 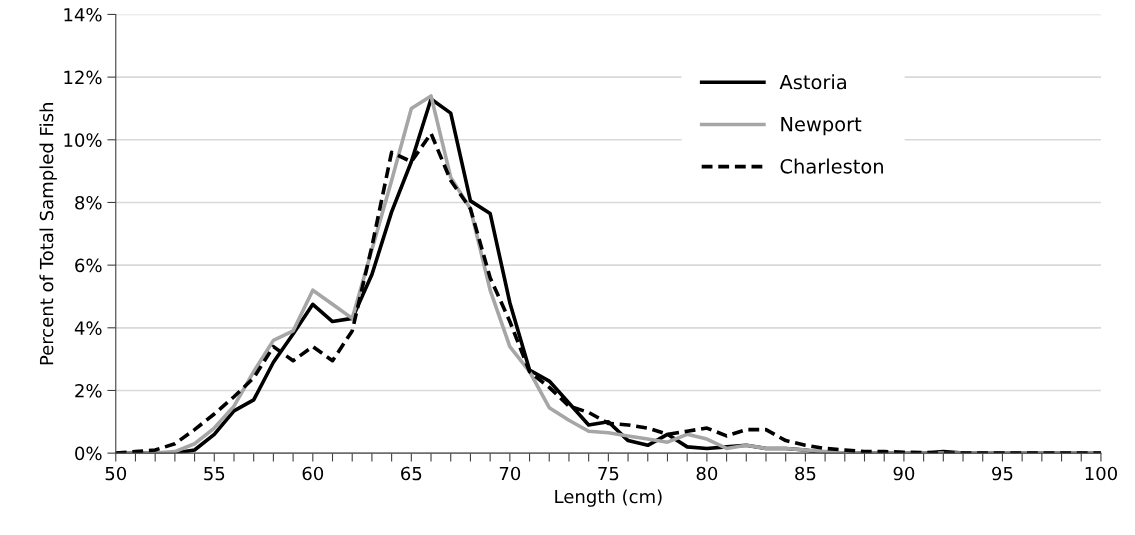 What do you see at coordinates (83, 77) in the screenshot?
I see `y-tick-label: 12%` at bounding box center [83, 77].